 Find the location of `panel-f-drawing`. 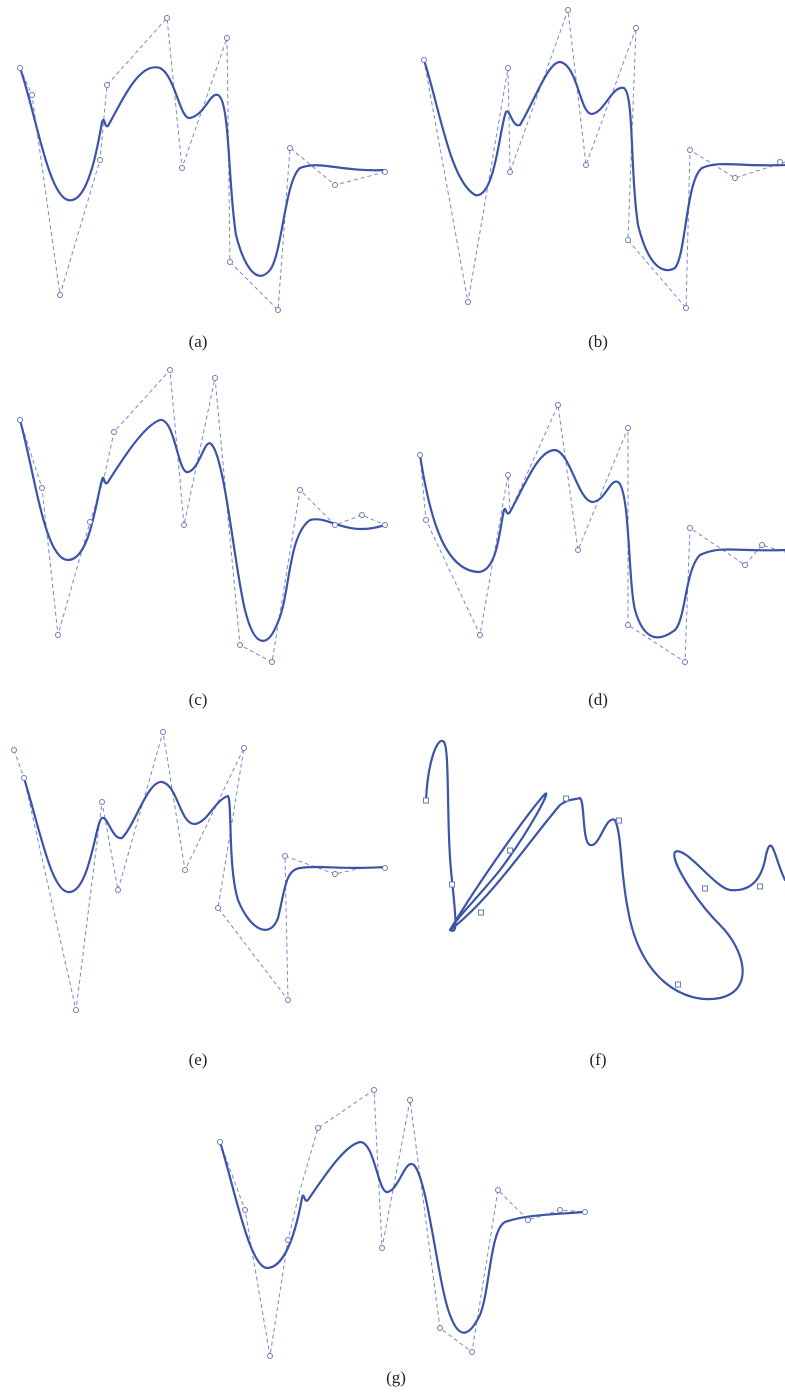

panel-f-drawing is located at coordinates (604, 870).